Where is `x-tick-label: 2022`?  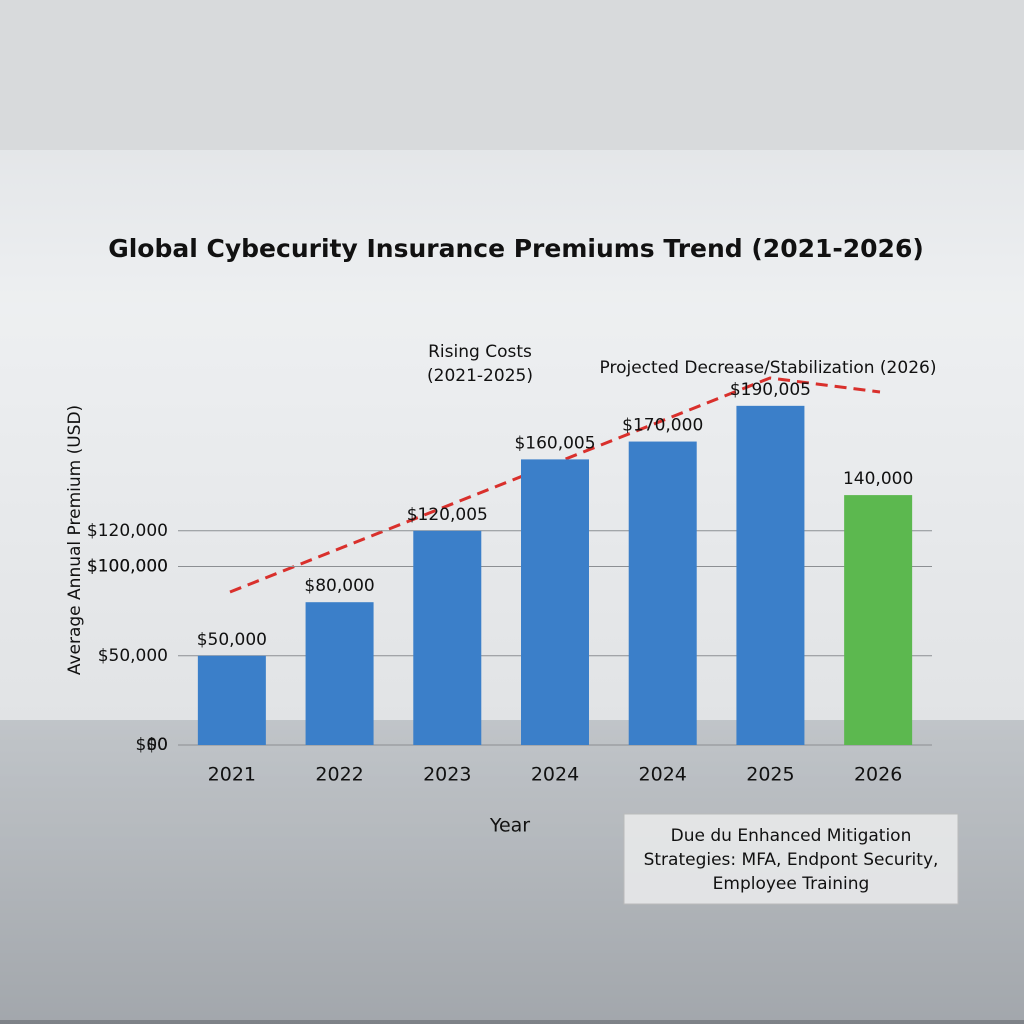
x-tick-label: 2022 is located at coordinates (339, 775).